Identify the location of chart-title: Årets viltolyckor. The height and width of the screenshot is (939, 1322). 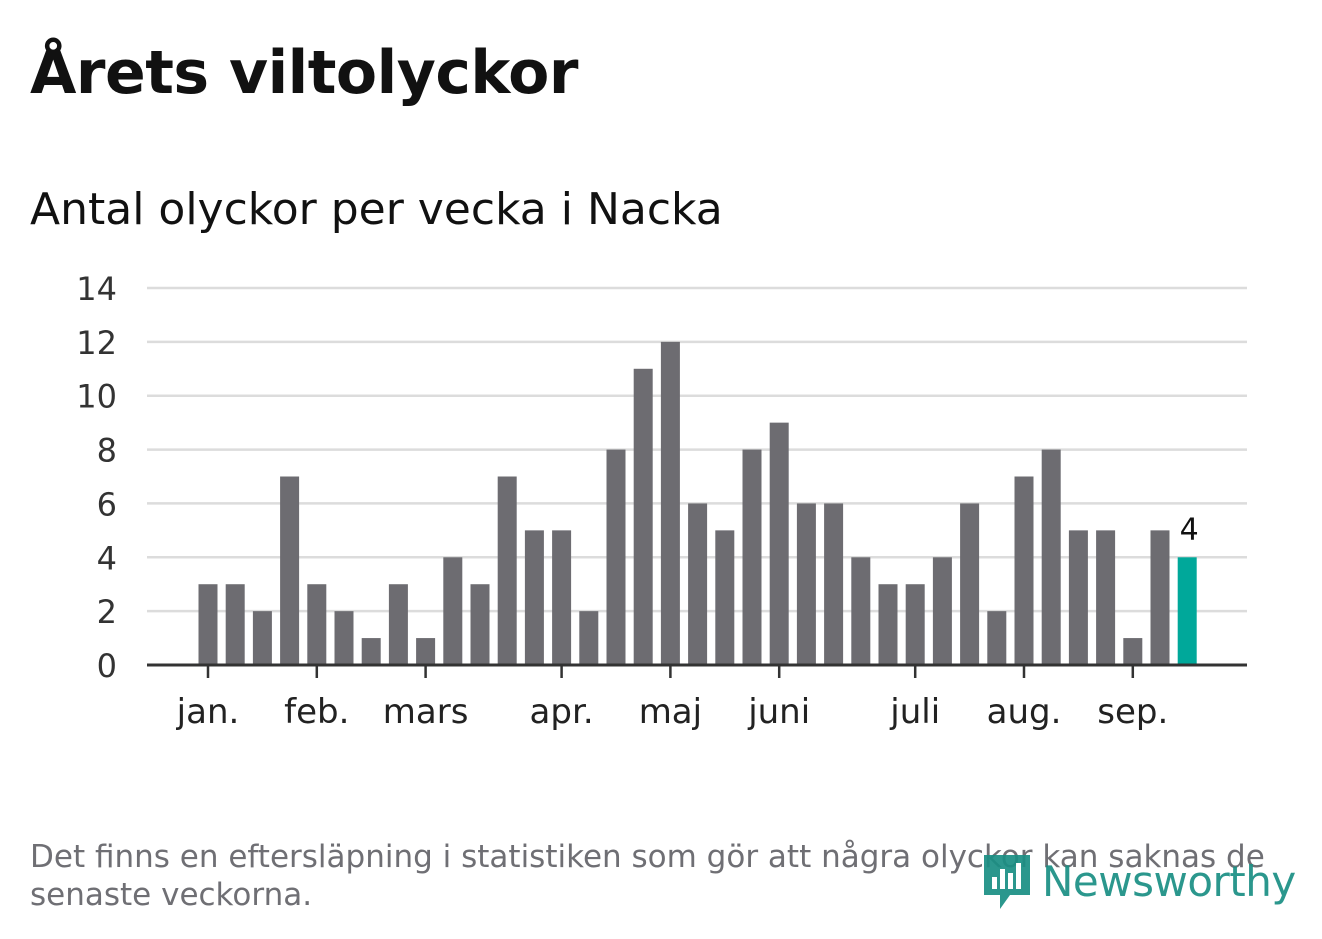
(304, 73).